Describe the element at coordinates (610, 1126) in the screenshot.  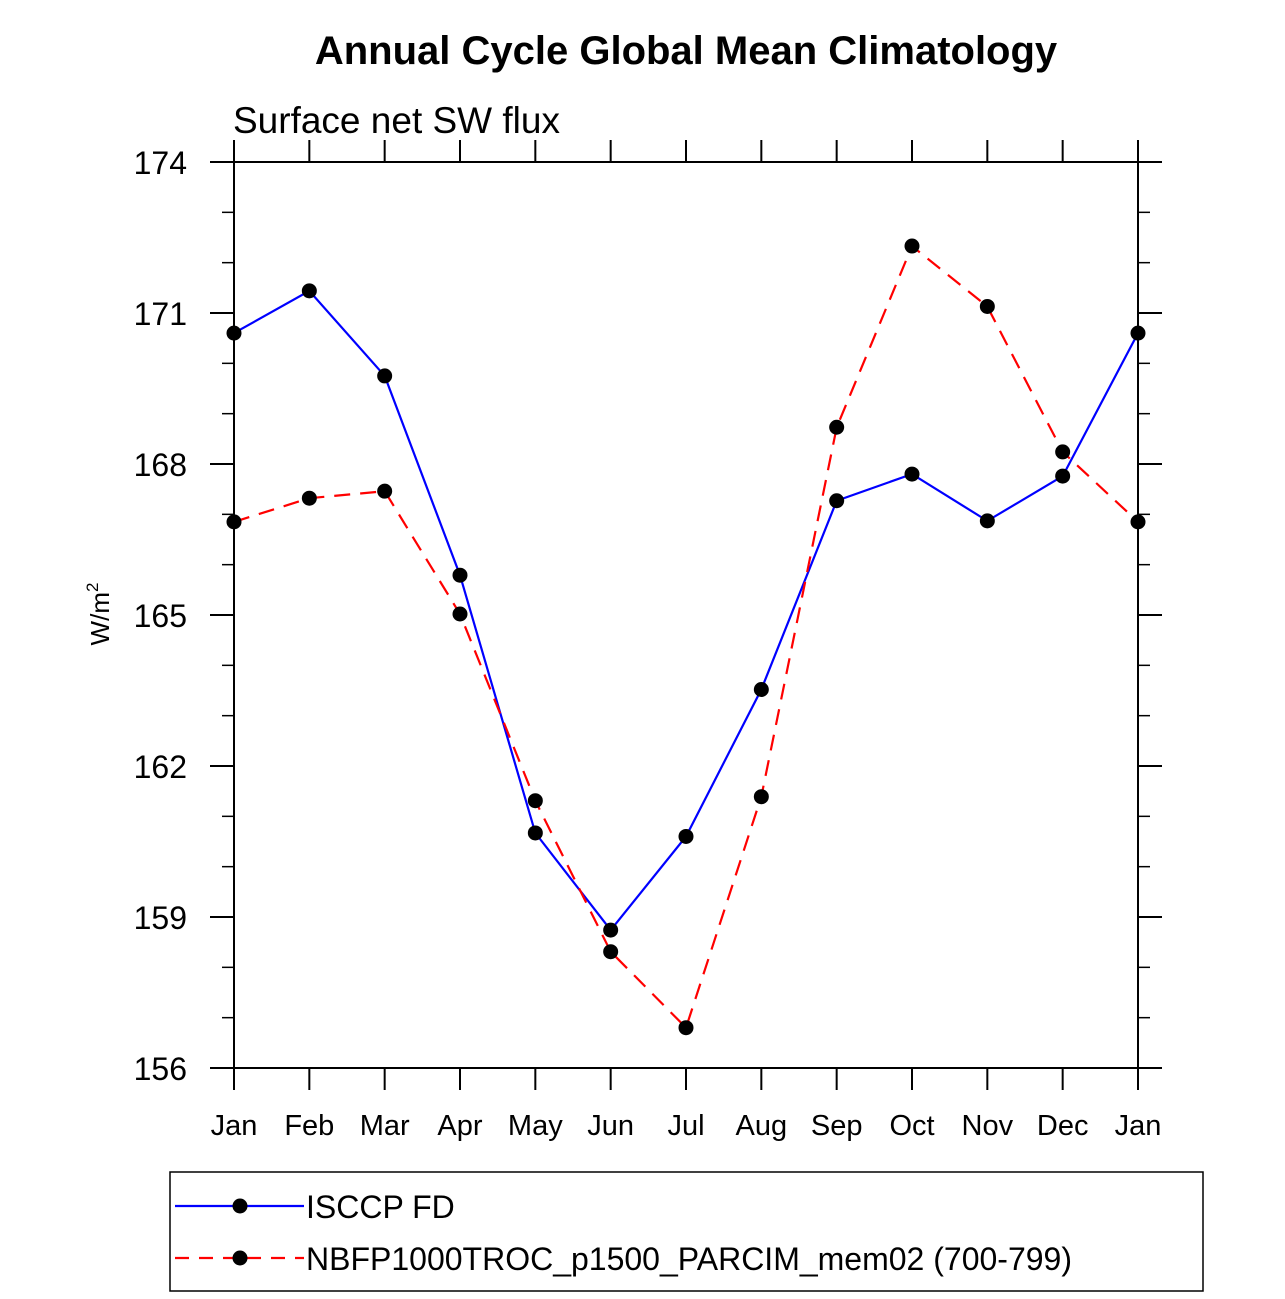
I see `x-tick-label: Jun` at that location.